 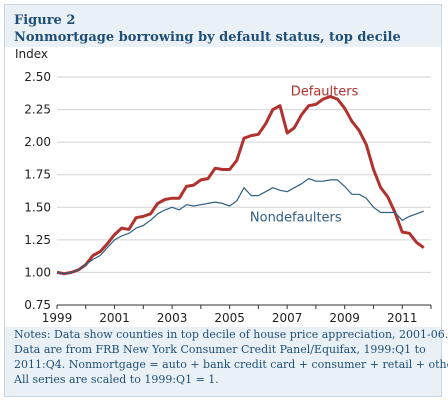 I want to click on x-tick-label: 2003, so click(x=172, y=318).